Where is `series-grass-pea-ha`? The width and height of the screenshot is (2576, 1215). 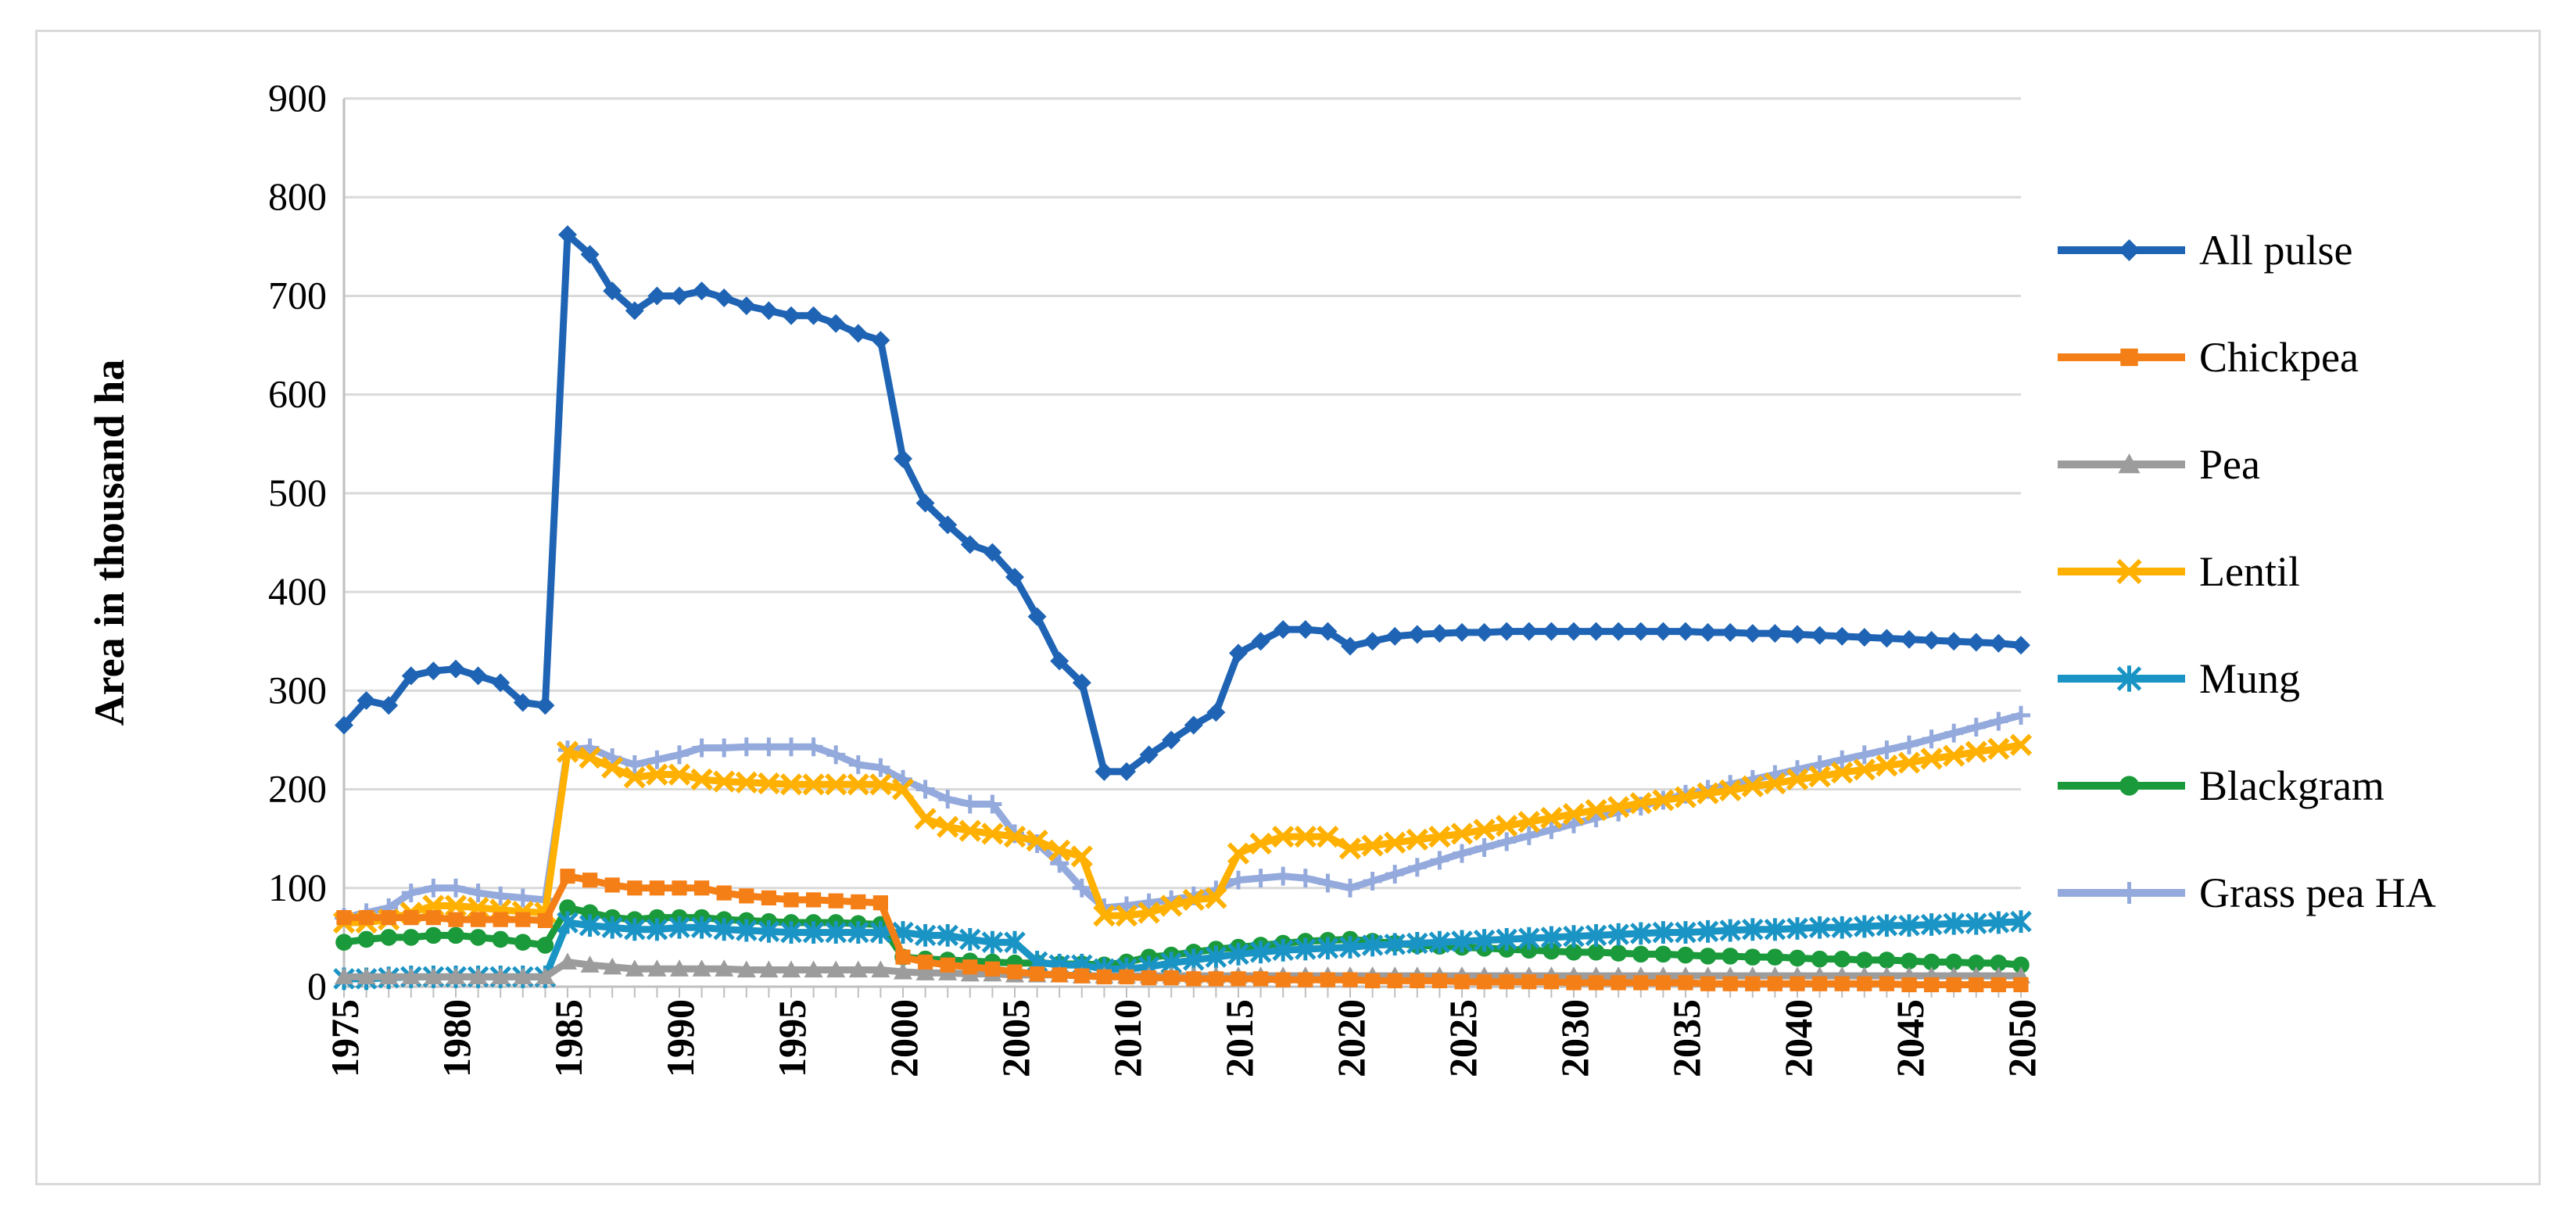
series-grass-pea-ha is located at coordinates (1182, 816).